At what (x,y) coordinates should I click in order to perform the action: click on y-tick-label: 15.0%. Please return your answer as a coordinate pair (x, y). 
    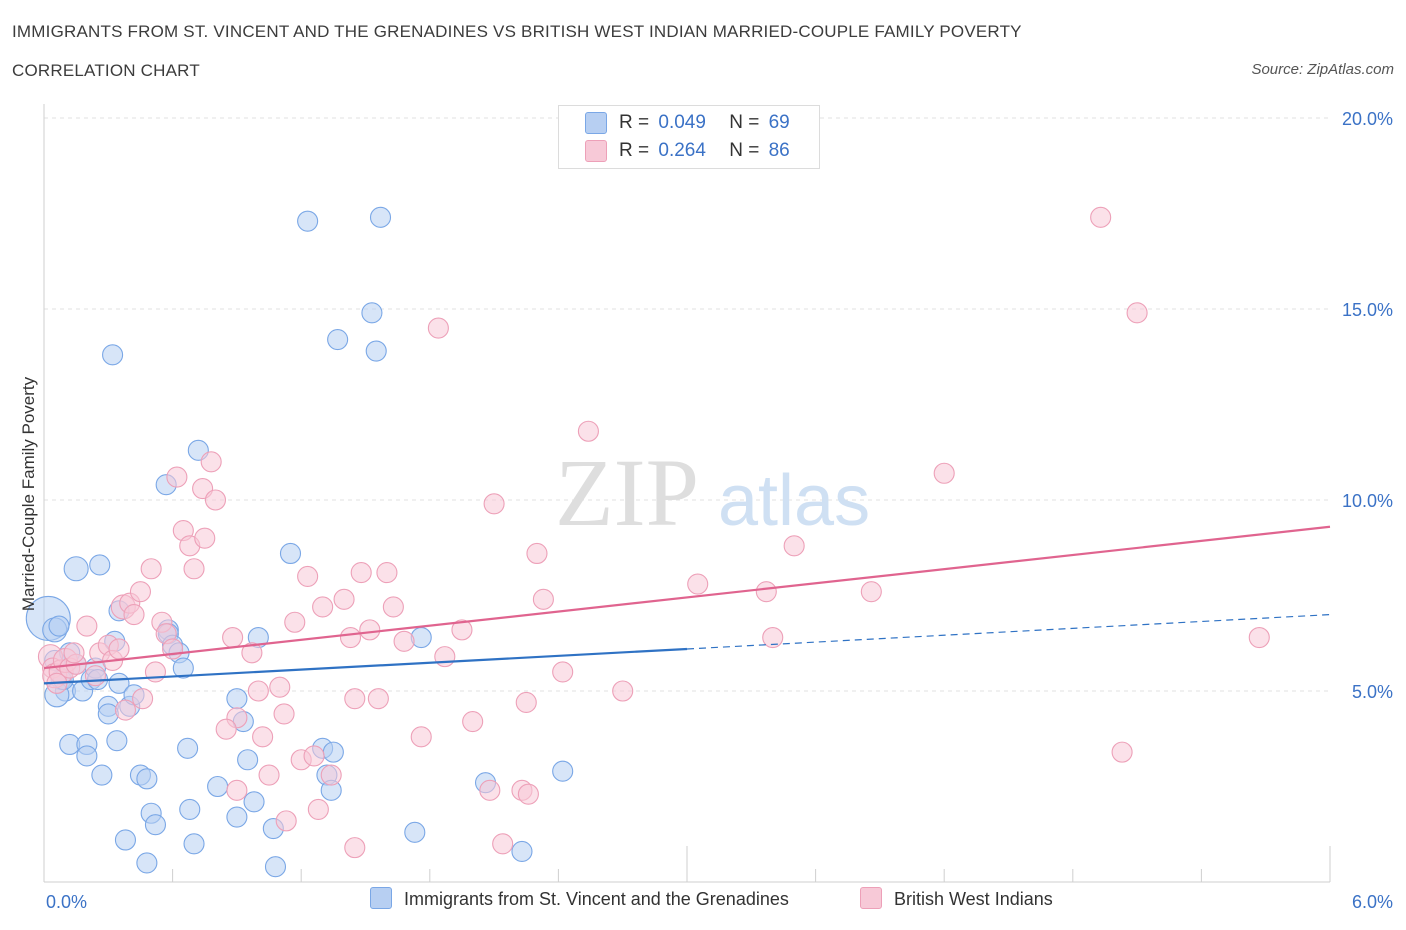
    Looking at the image, I should click on (1367, 310).